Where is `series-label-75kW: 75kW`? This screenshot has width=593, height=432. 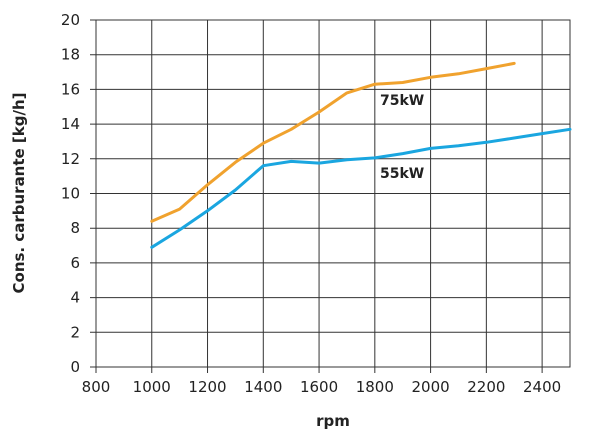
series-label-75kW: 75kW is located at coordinates (402, 101).